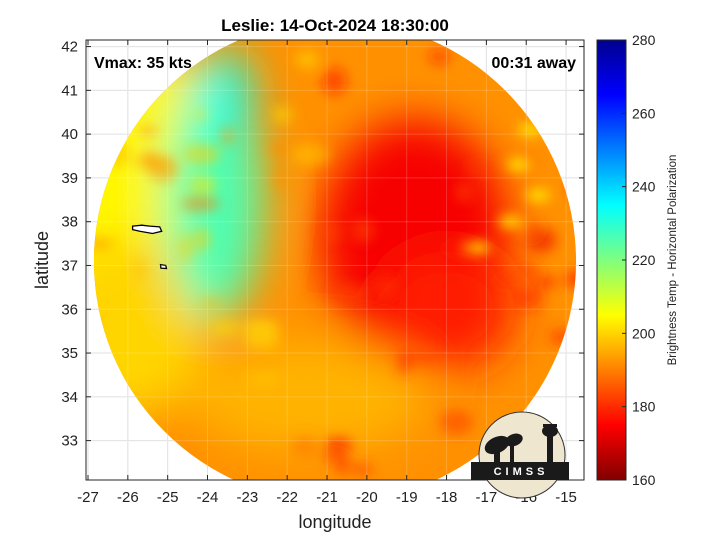  I want to click on y-tick-label: 36, so click(69, 309).